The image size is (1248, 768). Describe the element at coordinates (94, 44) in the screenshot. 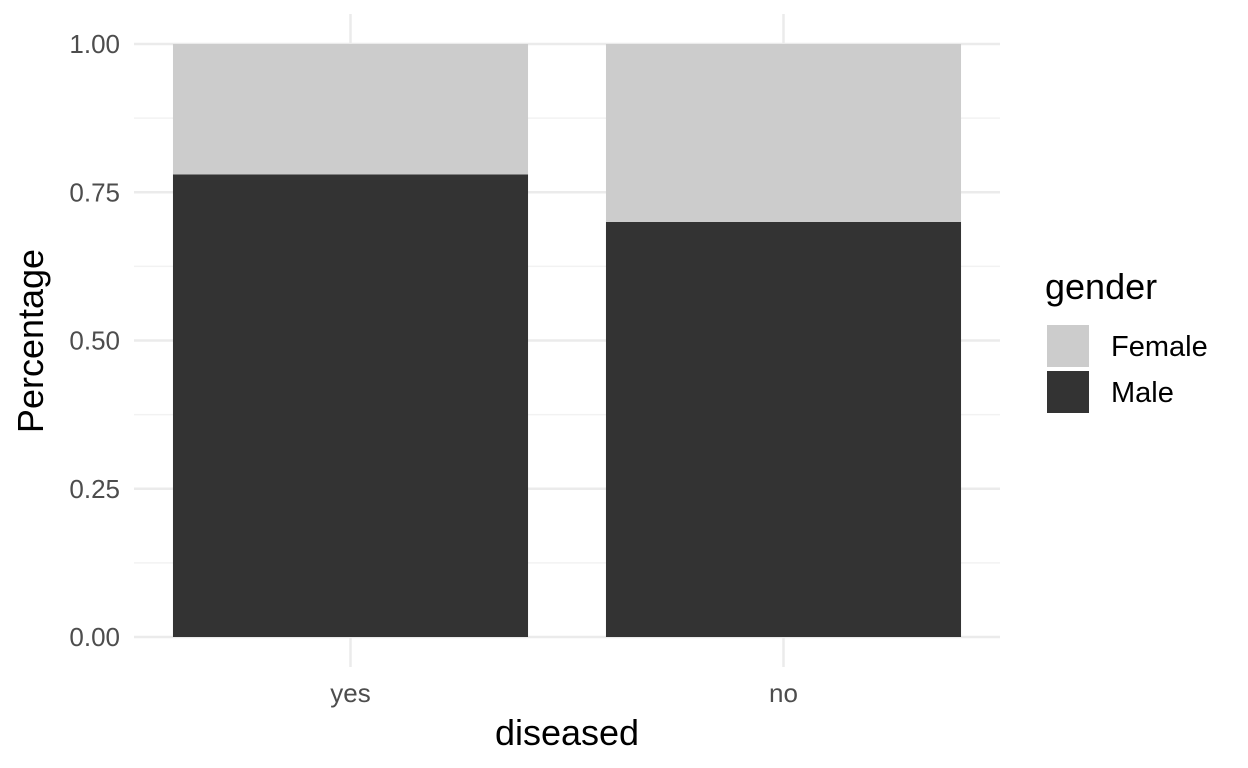

I see `y-tick-label: 1.00` at that location.